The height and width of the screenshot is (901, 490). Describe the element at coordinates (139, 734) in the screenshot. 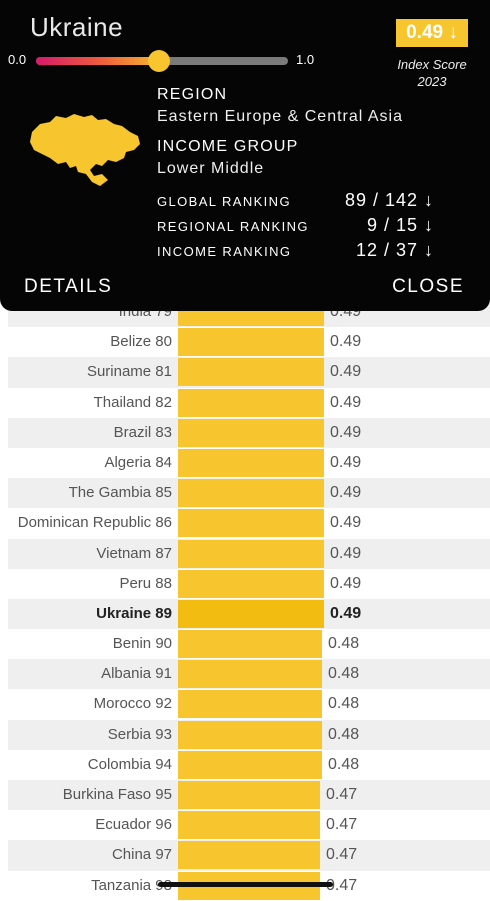

I see `ranking-country: Serbia 93` at that location.